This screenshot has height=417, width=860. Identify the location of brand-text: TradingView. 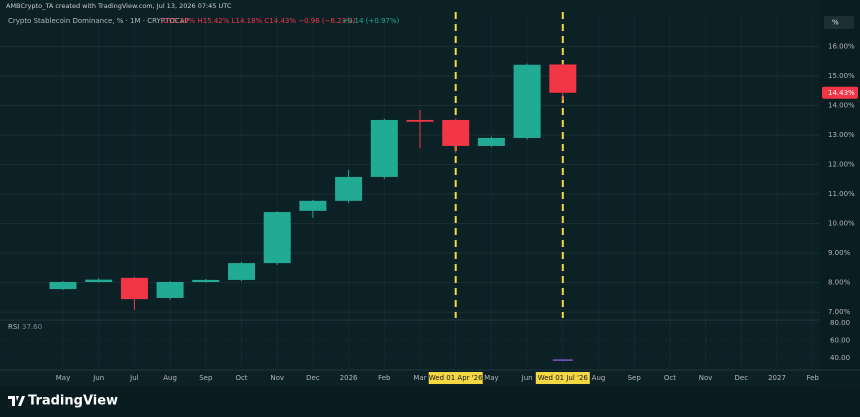
(73, 401).